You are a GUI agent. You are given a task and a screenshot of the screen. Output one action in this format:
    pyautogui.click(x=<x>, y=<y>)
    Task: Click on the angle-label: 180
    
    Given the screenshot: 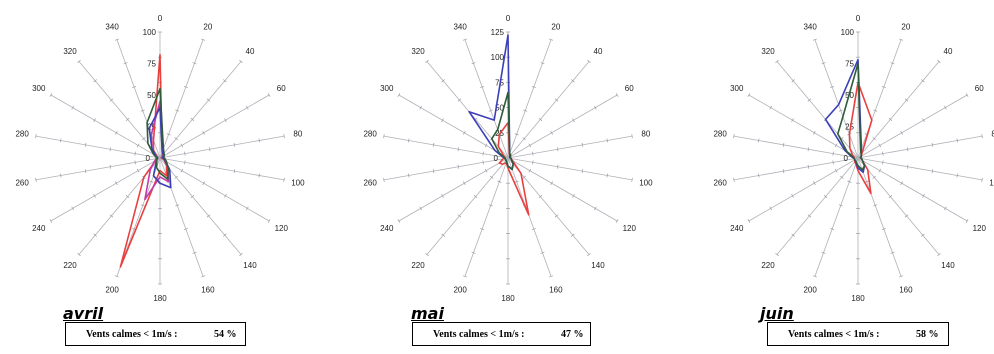 What is the action you would take?
    pyautogui.click(x=858, y=298)
    